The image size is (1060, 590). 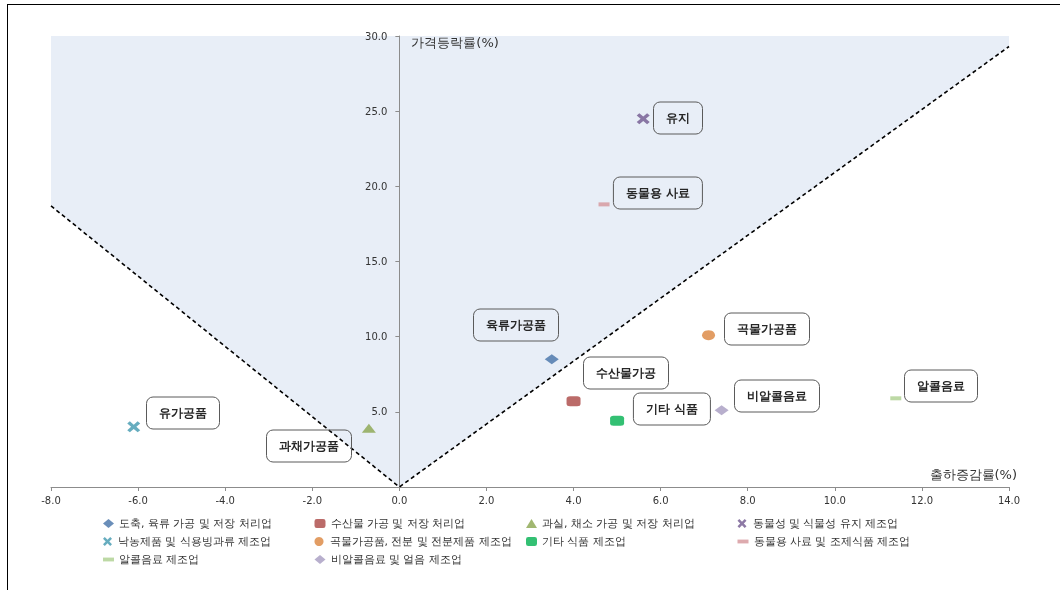 I want to click on annotation: 곡물가공품, so click(x=766, y=329).